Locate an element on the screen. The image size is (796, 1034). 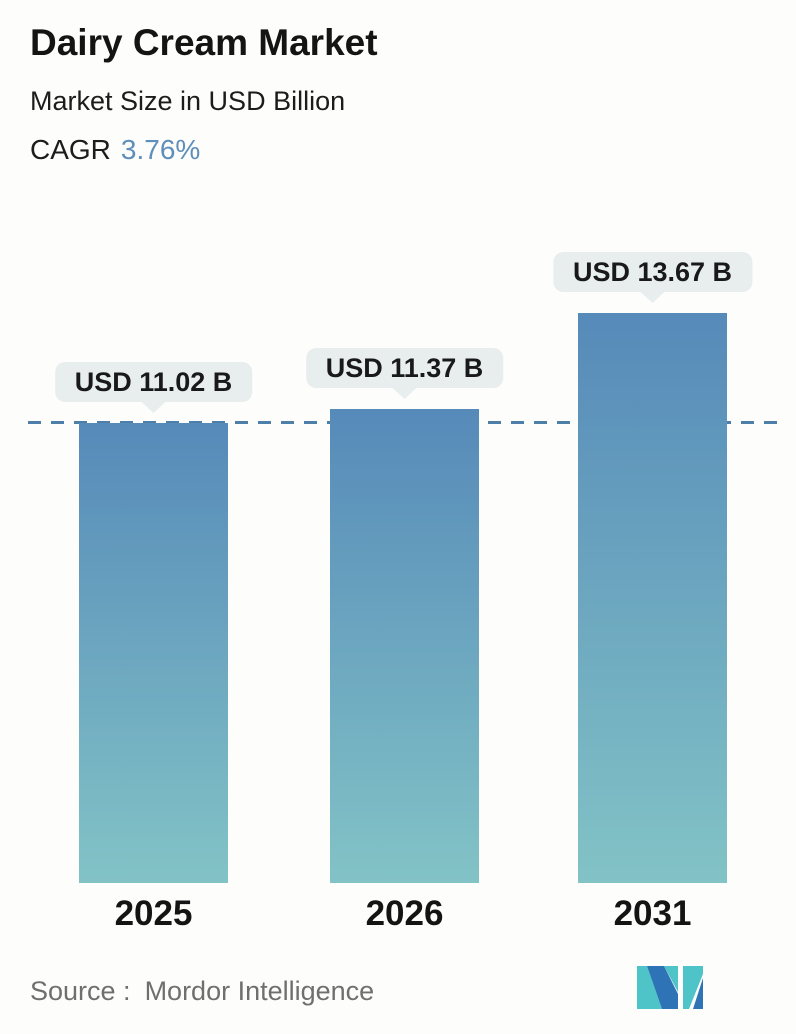
logo-teal-left is located at coordinates (649, 987).